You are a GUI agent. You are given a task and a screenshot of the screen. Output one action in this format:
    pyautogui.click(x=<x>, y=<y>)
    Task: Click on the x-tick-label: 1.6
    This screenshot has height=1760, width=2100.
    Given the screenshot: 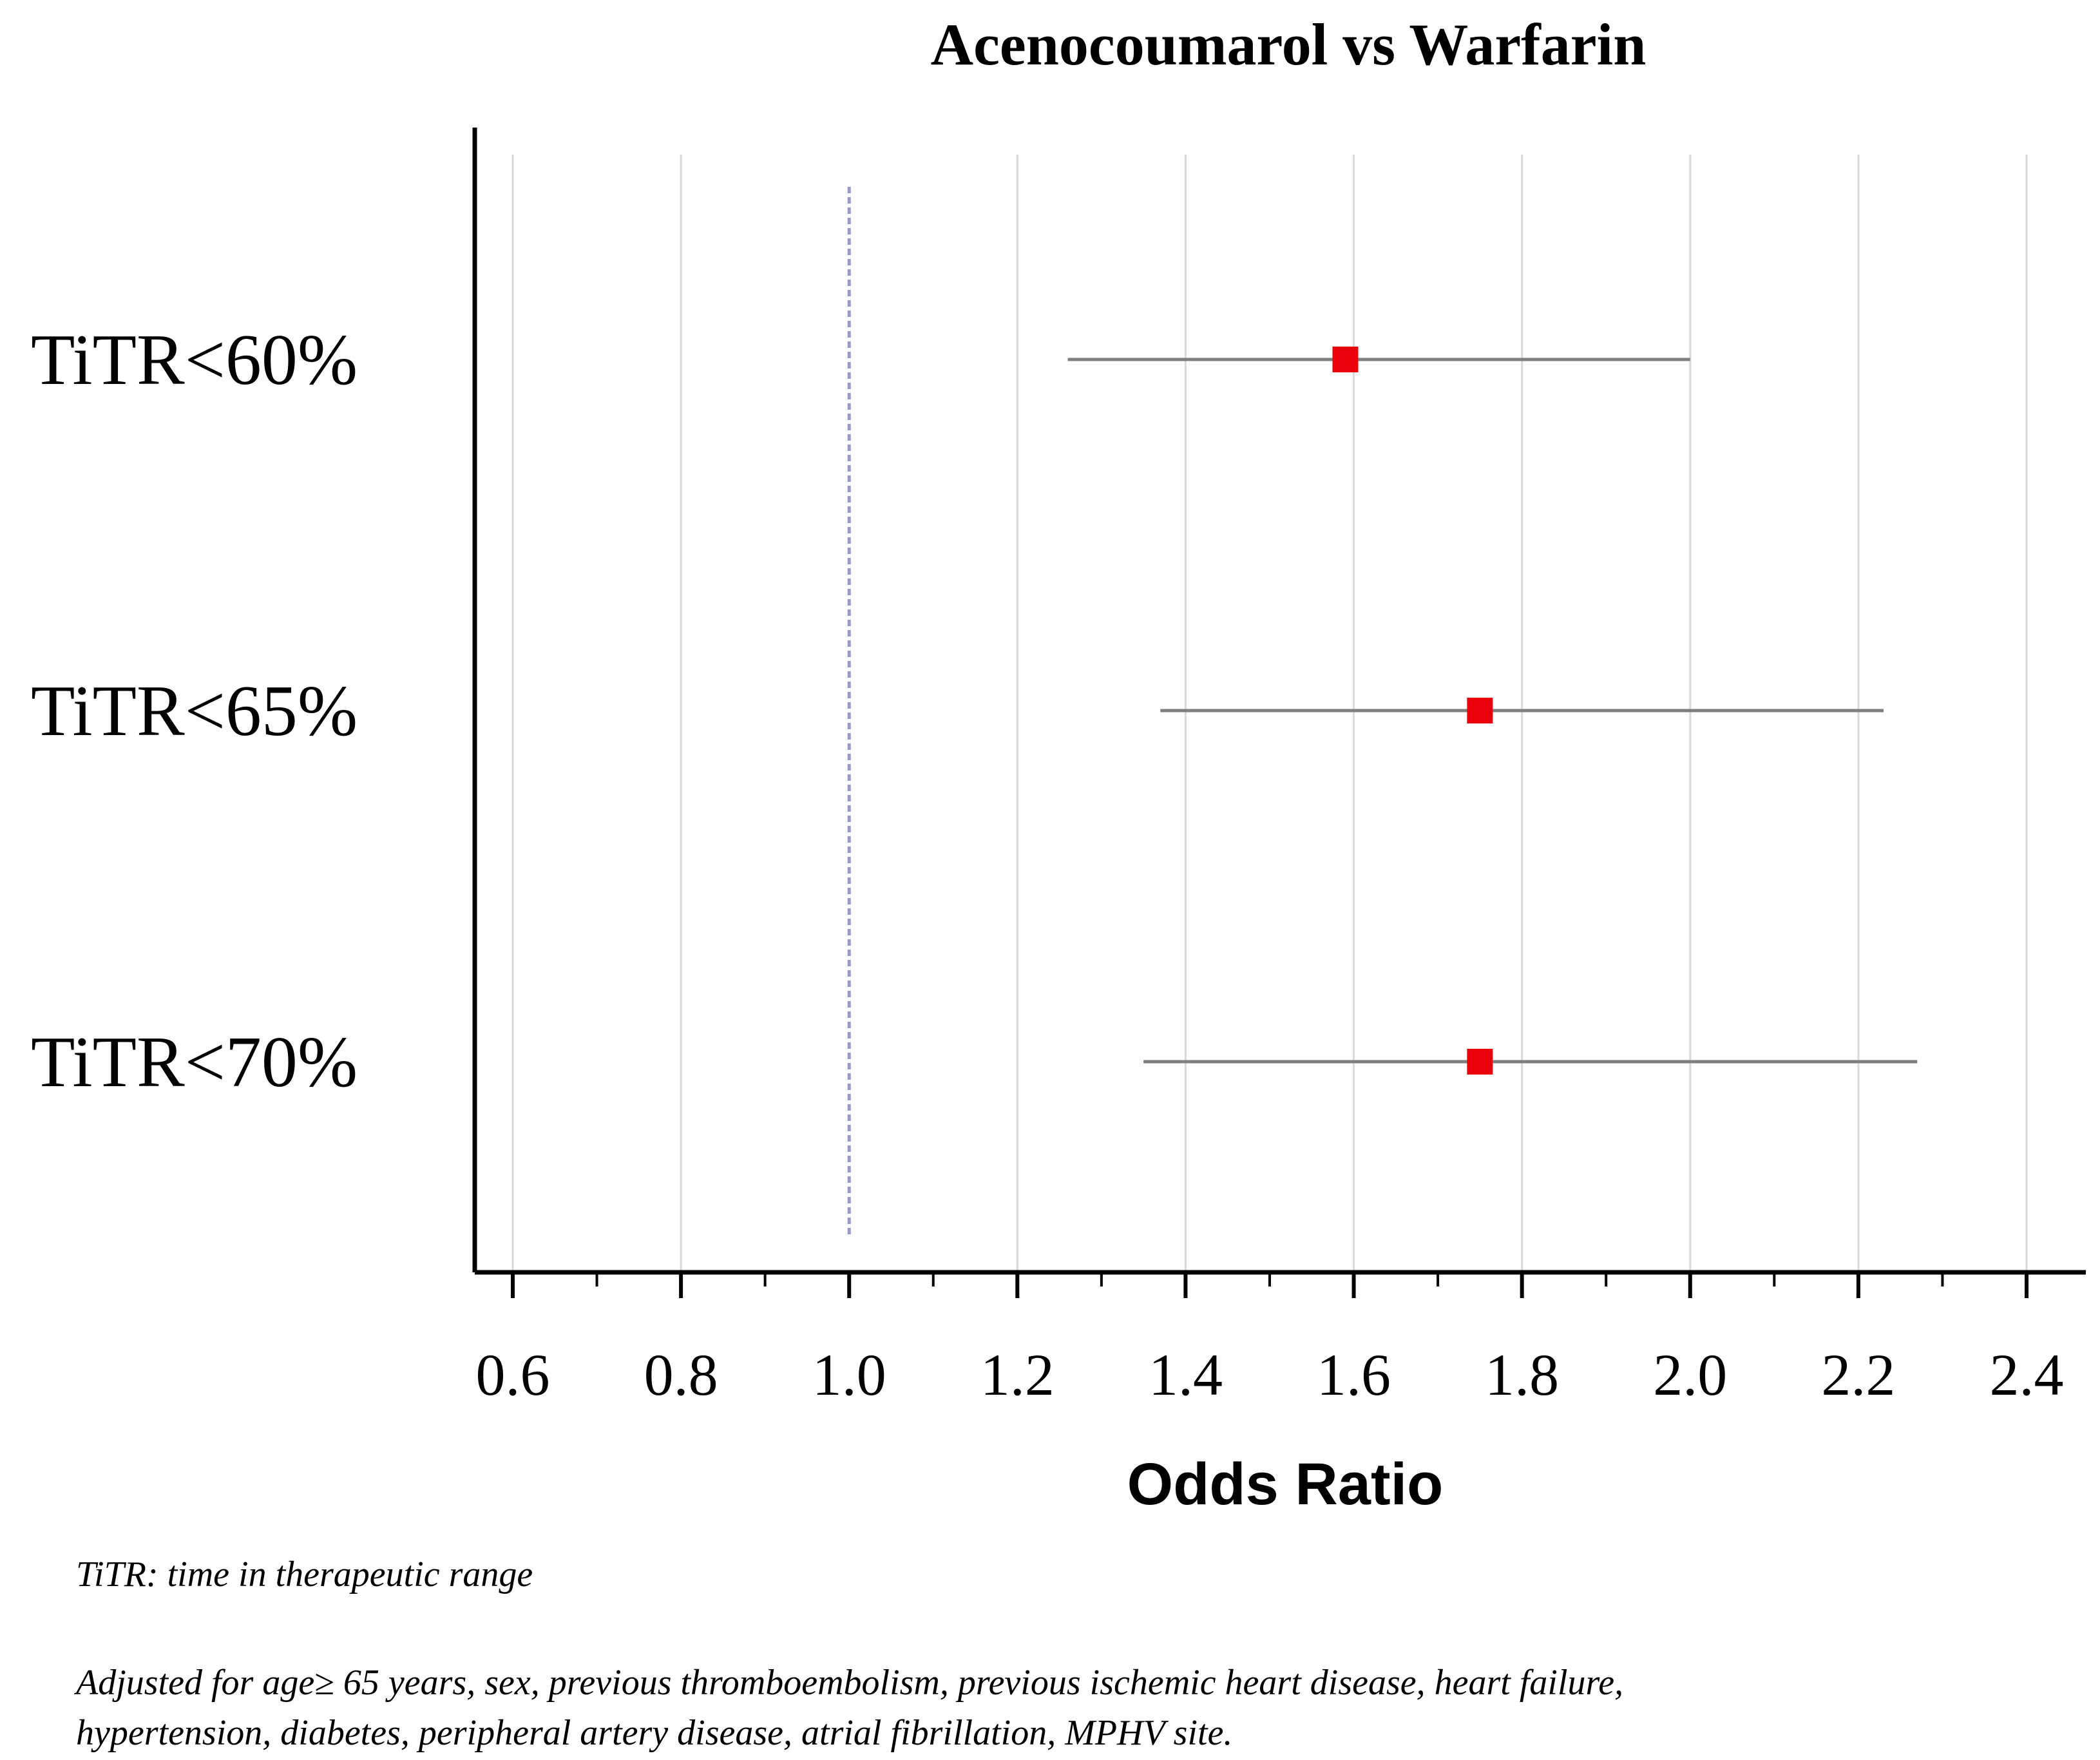 What is the action you would take?
    pyautogui.click(x=1354, y=1375)
    